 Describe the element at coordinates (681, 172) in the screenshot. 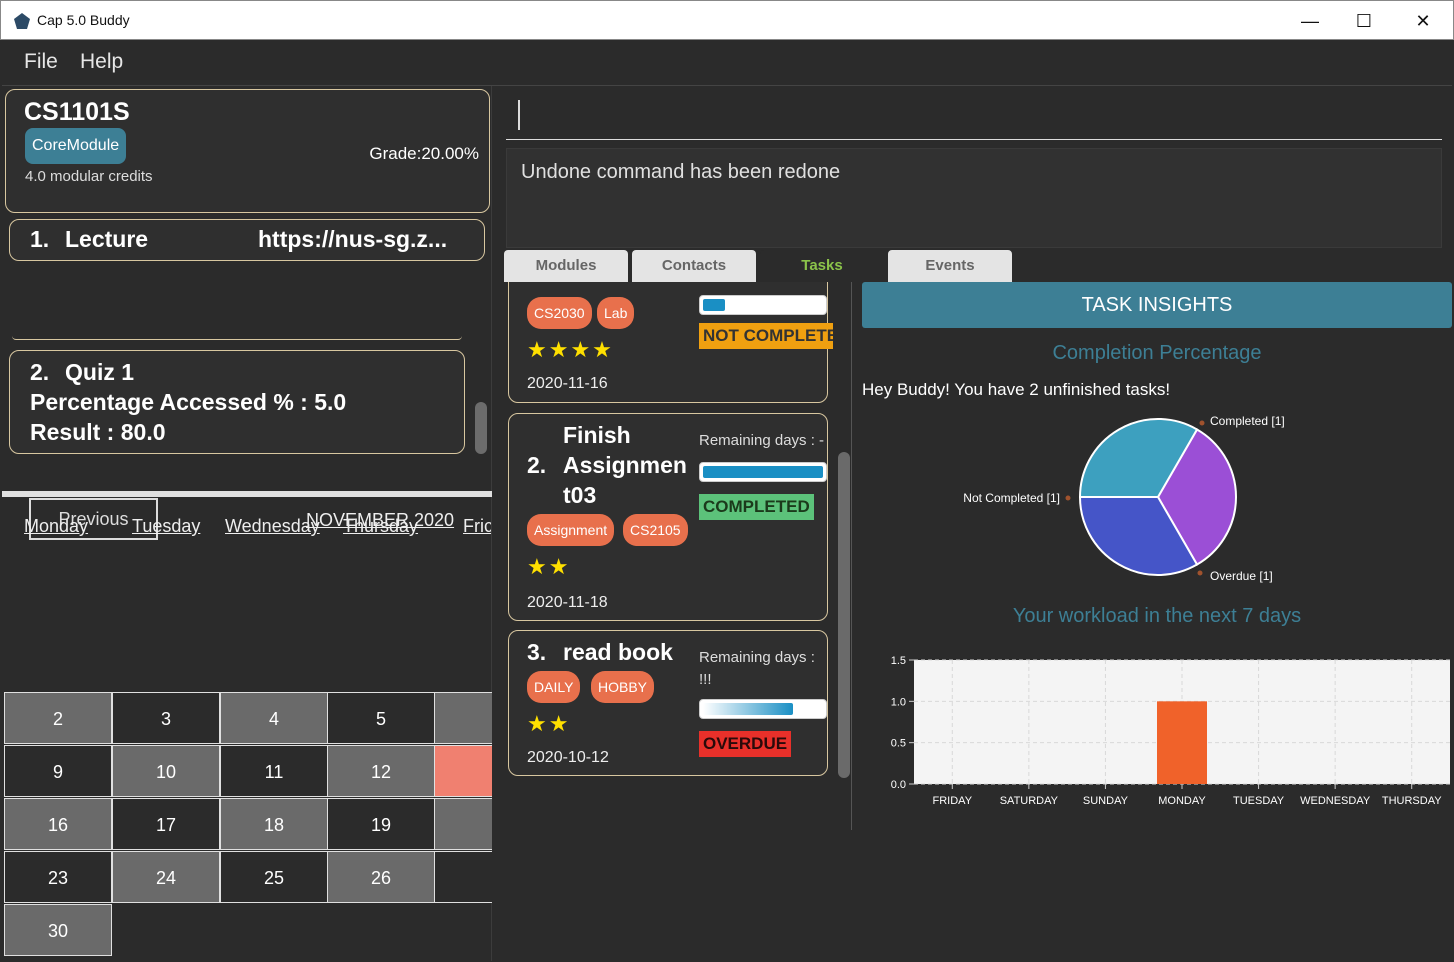

I see `result-message: Undone command has been redone` at that location.